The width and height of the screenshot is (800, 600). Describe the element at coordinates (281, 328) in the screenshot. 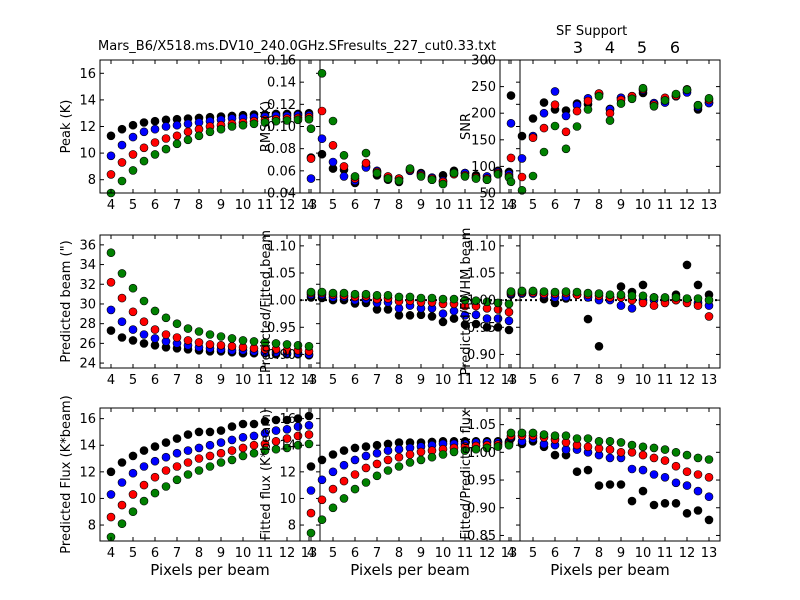

I see `y-tick-label: 0.95` at that location.